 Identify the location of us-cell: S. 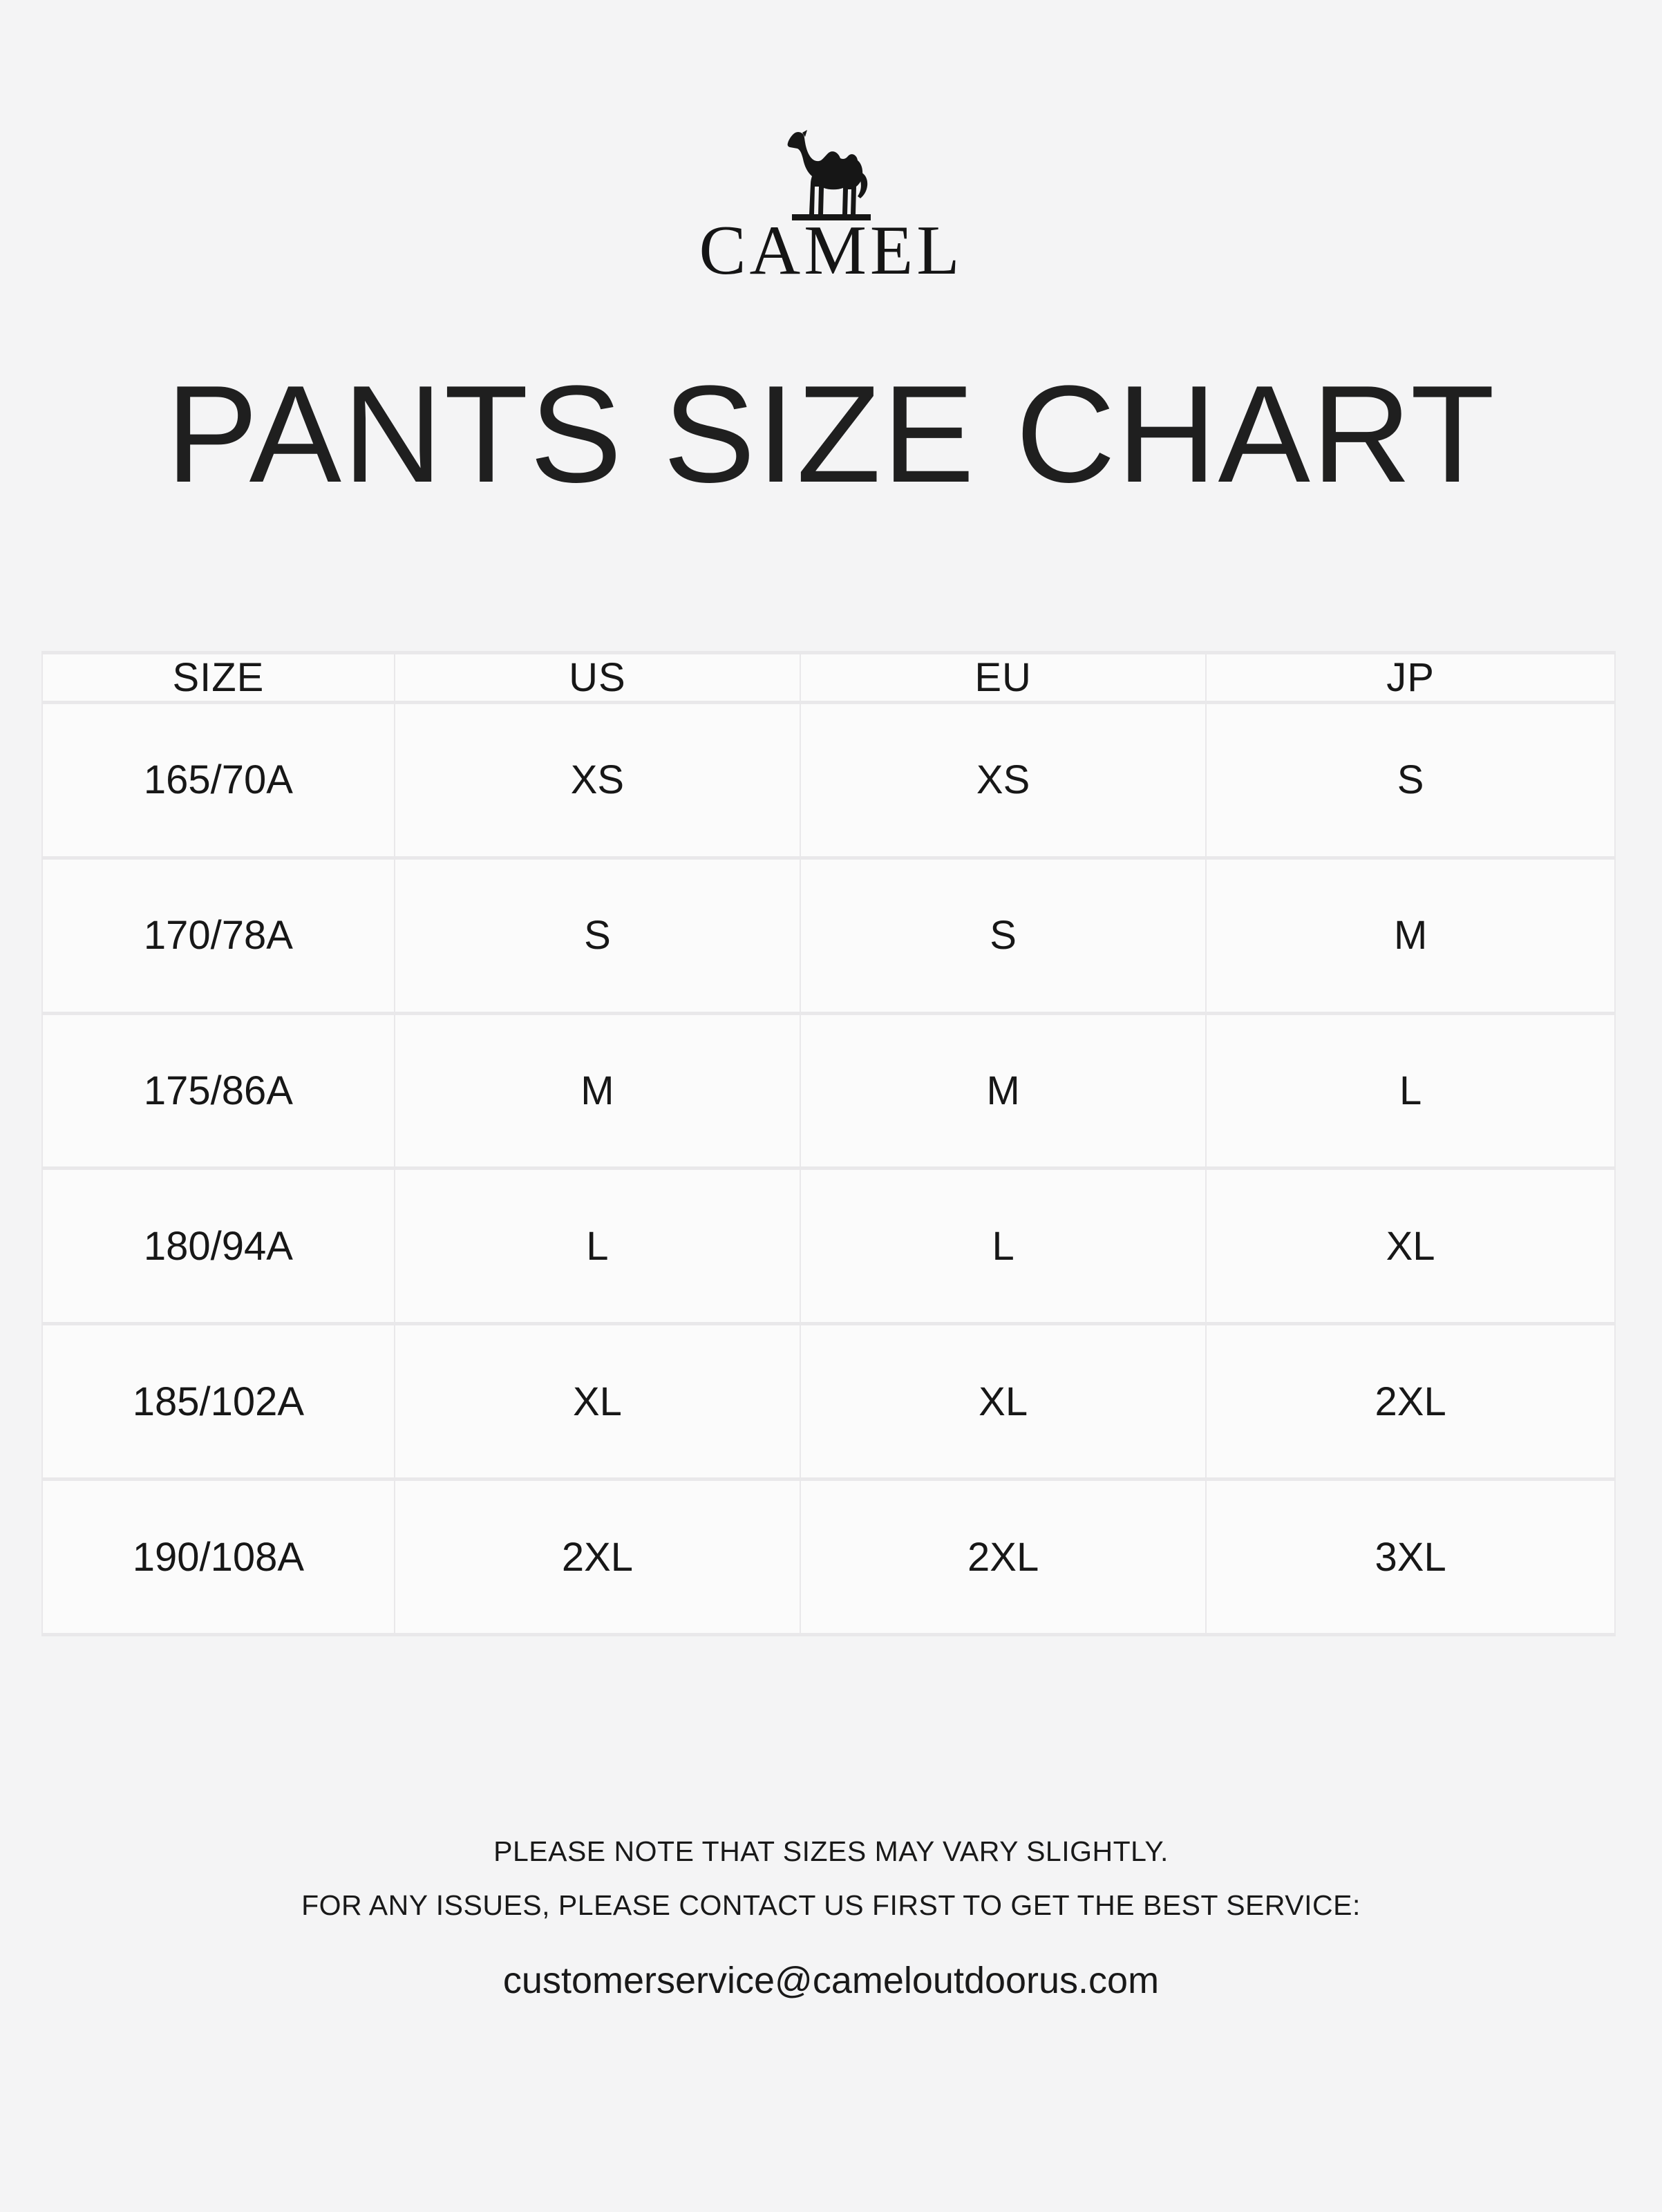
(597, 935).